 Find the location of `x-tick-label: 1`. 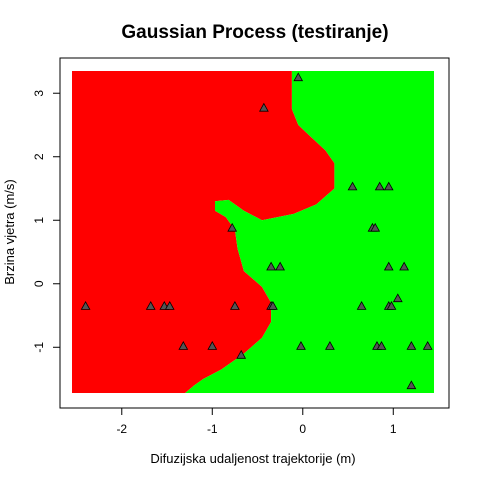

x-tick-label: 1 is located at coordinates (393, 429).